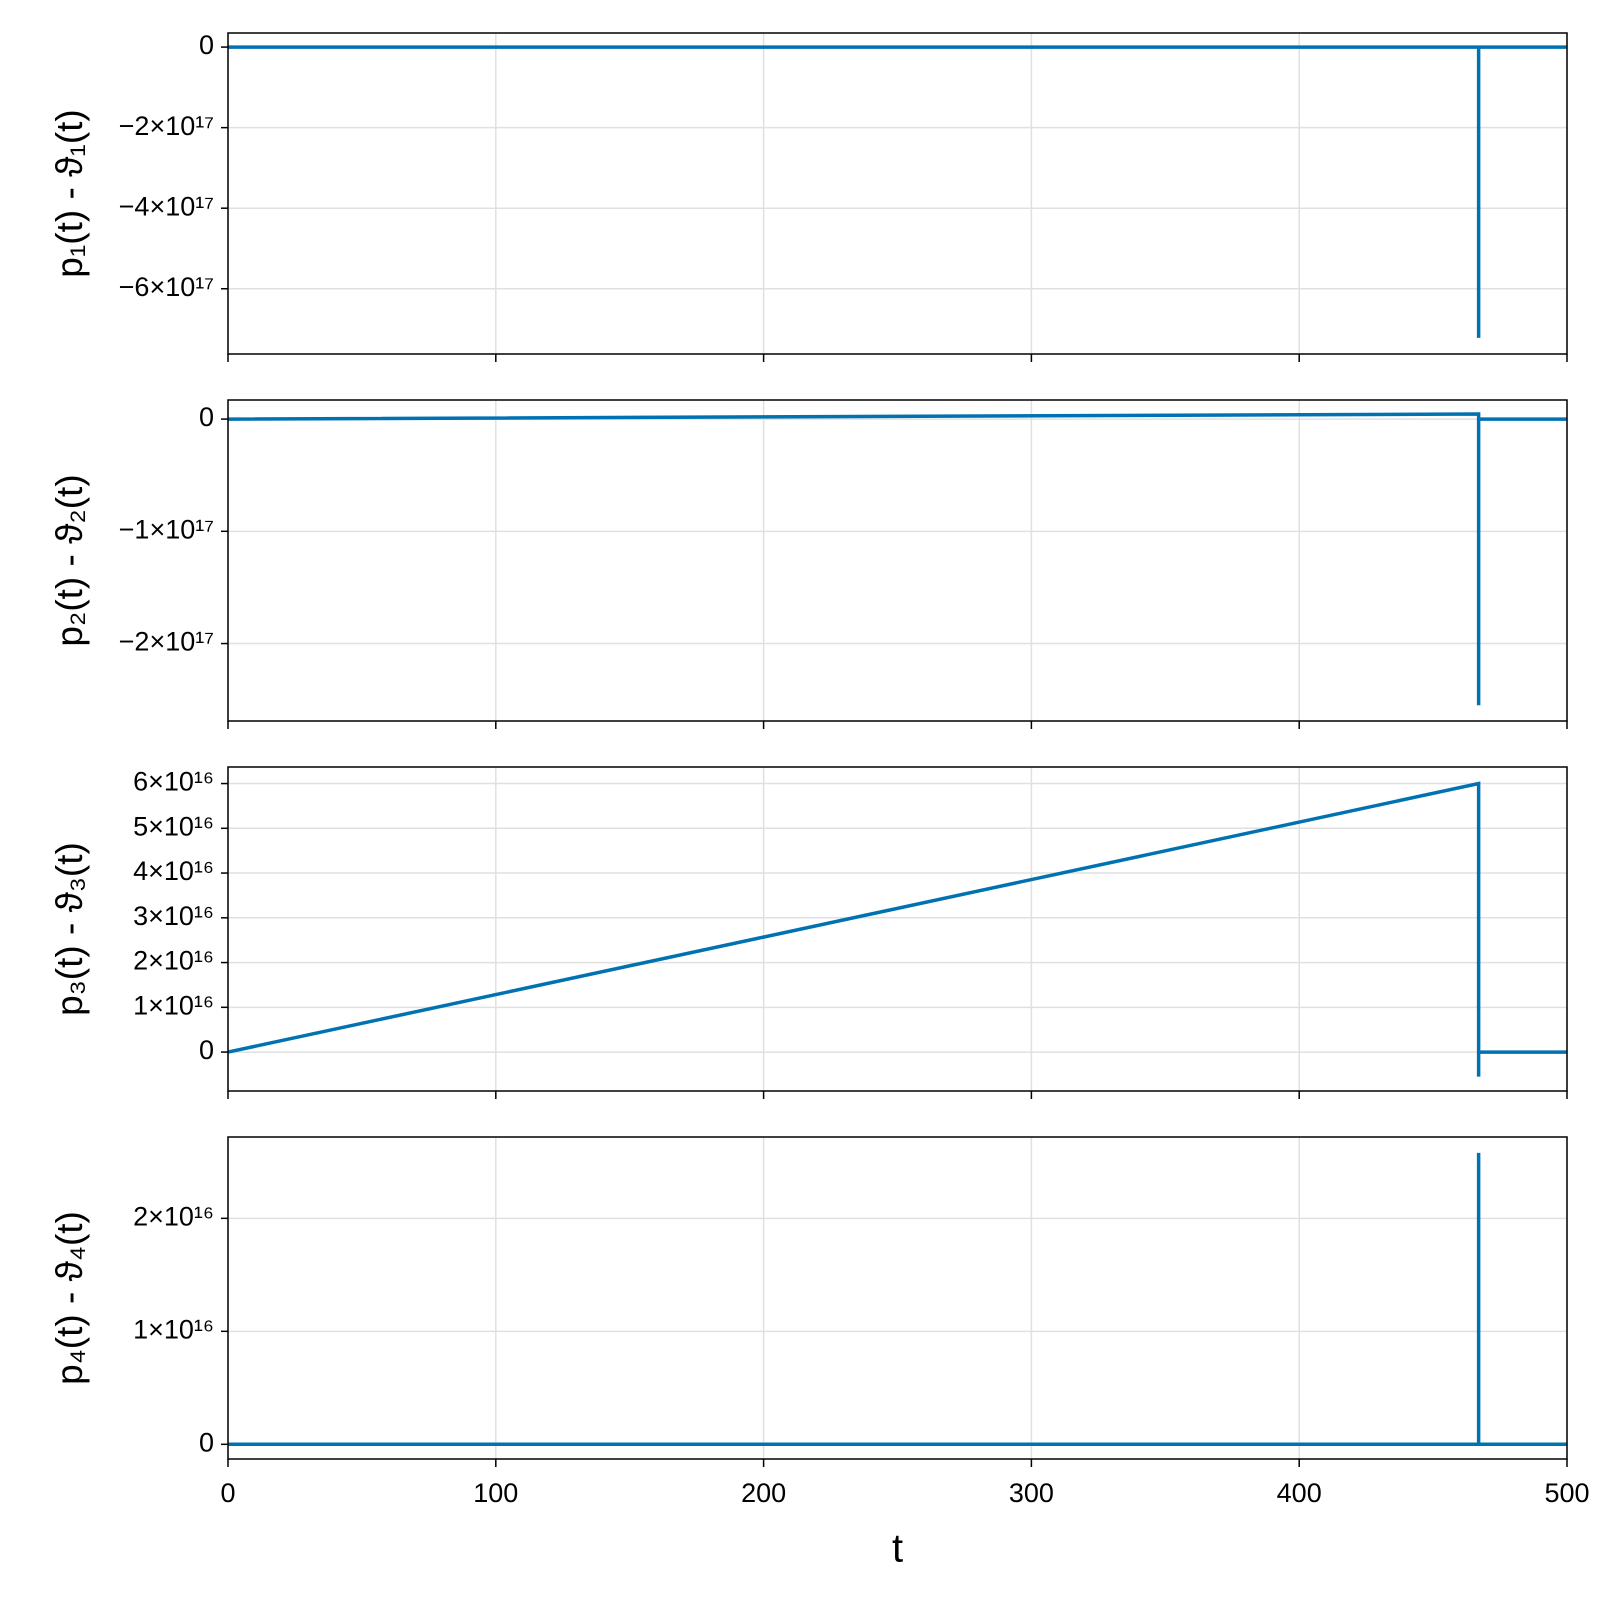  What do you see at coordinates (173, 826) in the screenshot?
I see `y-tick-label: 5×10¹⁶` at bounding box center [173, 826].